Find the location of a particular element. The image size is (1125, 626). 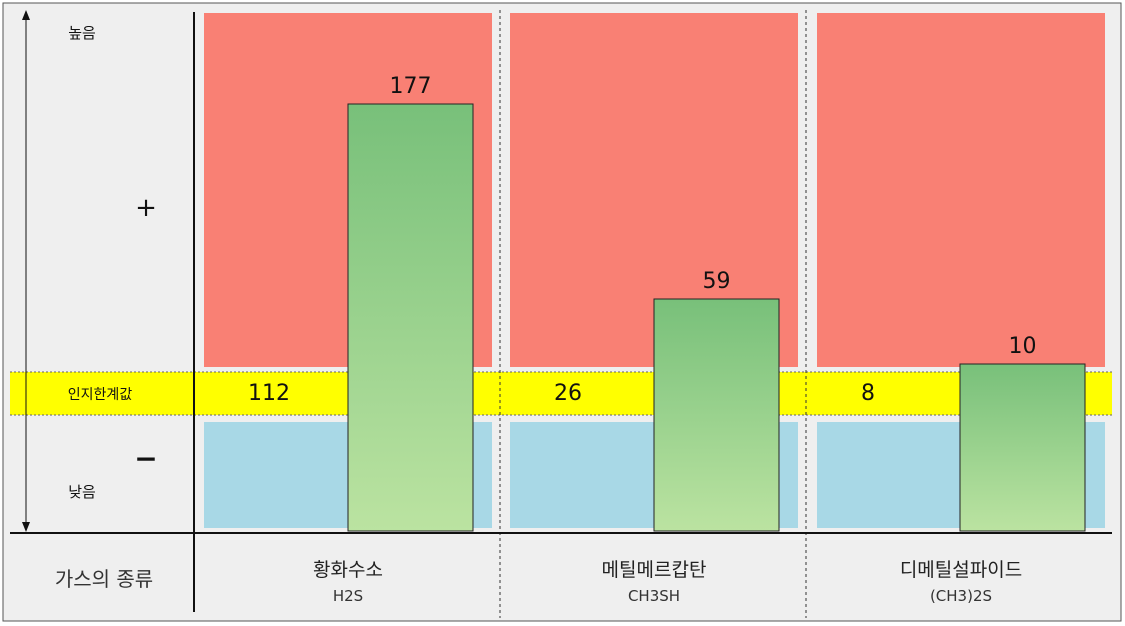

category-formula-label: CH3SH is located at coordinates (654, 596).